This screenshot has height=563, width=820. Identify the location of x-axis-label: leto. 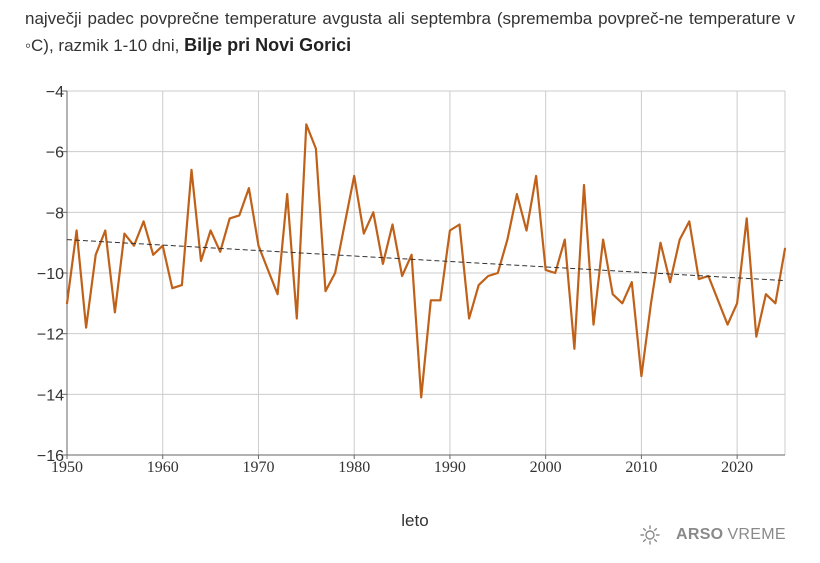
(415, 520).